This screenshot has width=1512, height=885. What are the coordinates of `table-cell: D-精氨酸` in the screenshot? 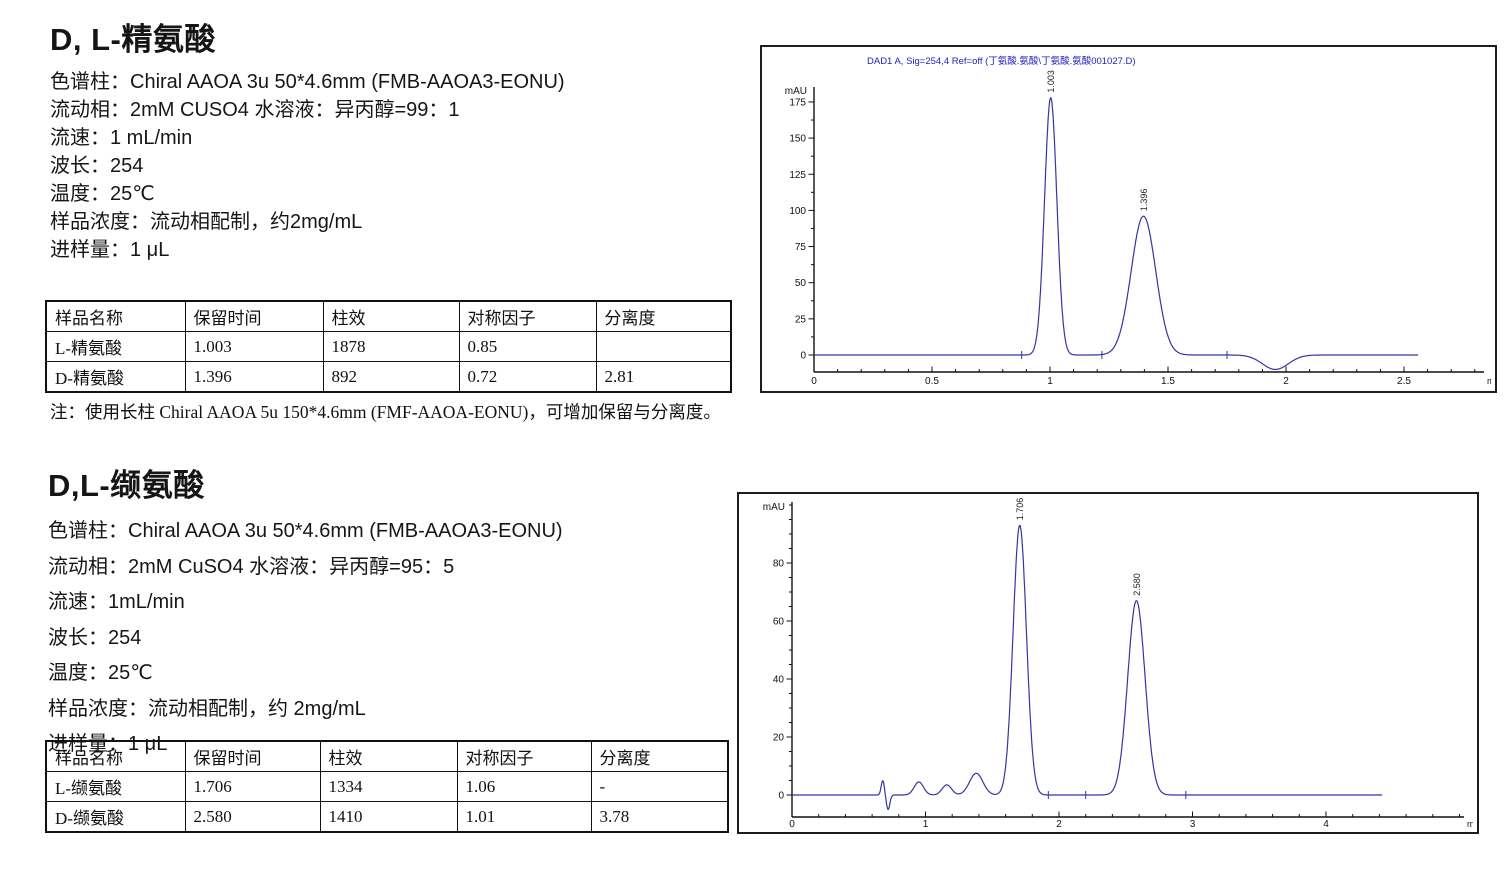 It's located at (115, 377).